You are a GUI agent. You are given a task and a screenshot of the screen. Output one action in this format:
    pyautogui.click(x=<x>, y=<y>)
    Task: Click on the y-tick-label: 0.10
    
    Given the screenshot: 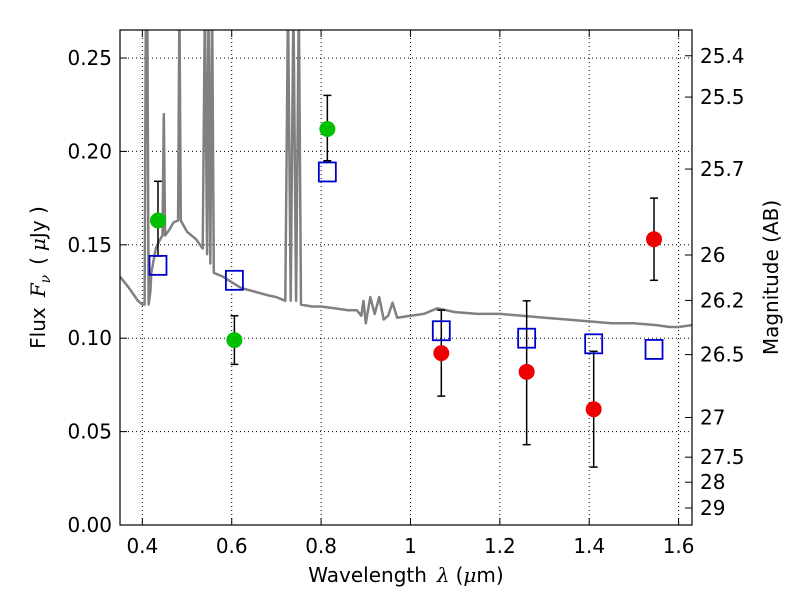 What is the action you would take?
    pyautogui.click(x=89, y=338)
    